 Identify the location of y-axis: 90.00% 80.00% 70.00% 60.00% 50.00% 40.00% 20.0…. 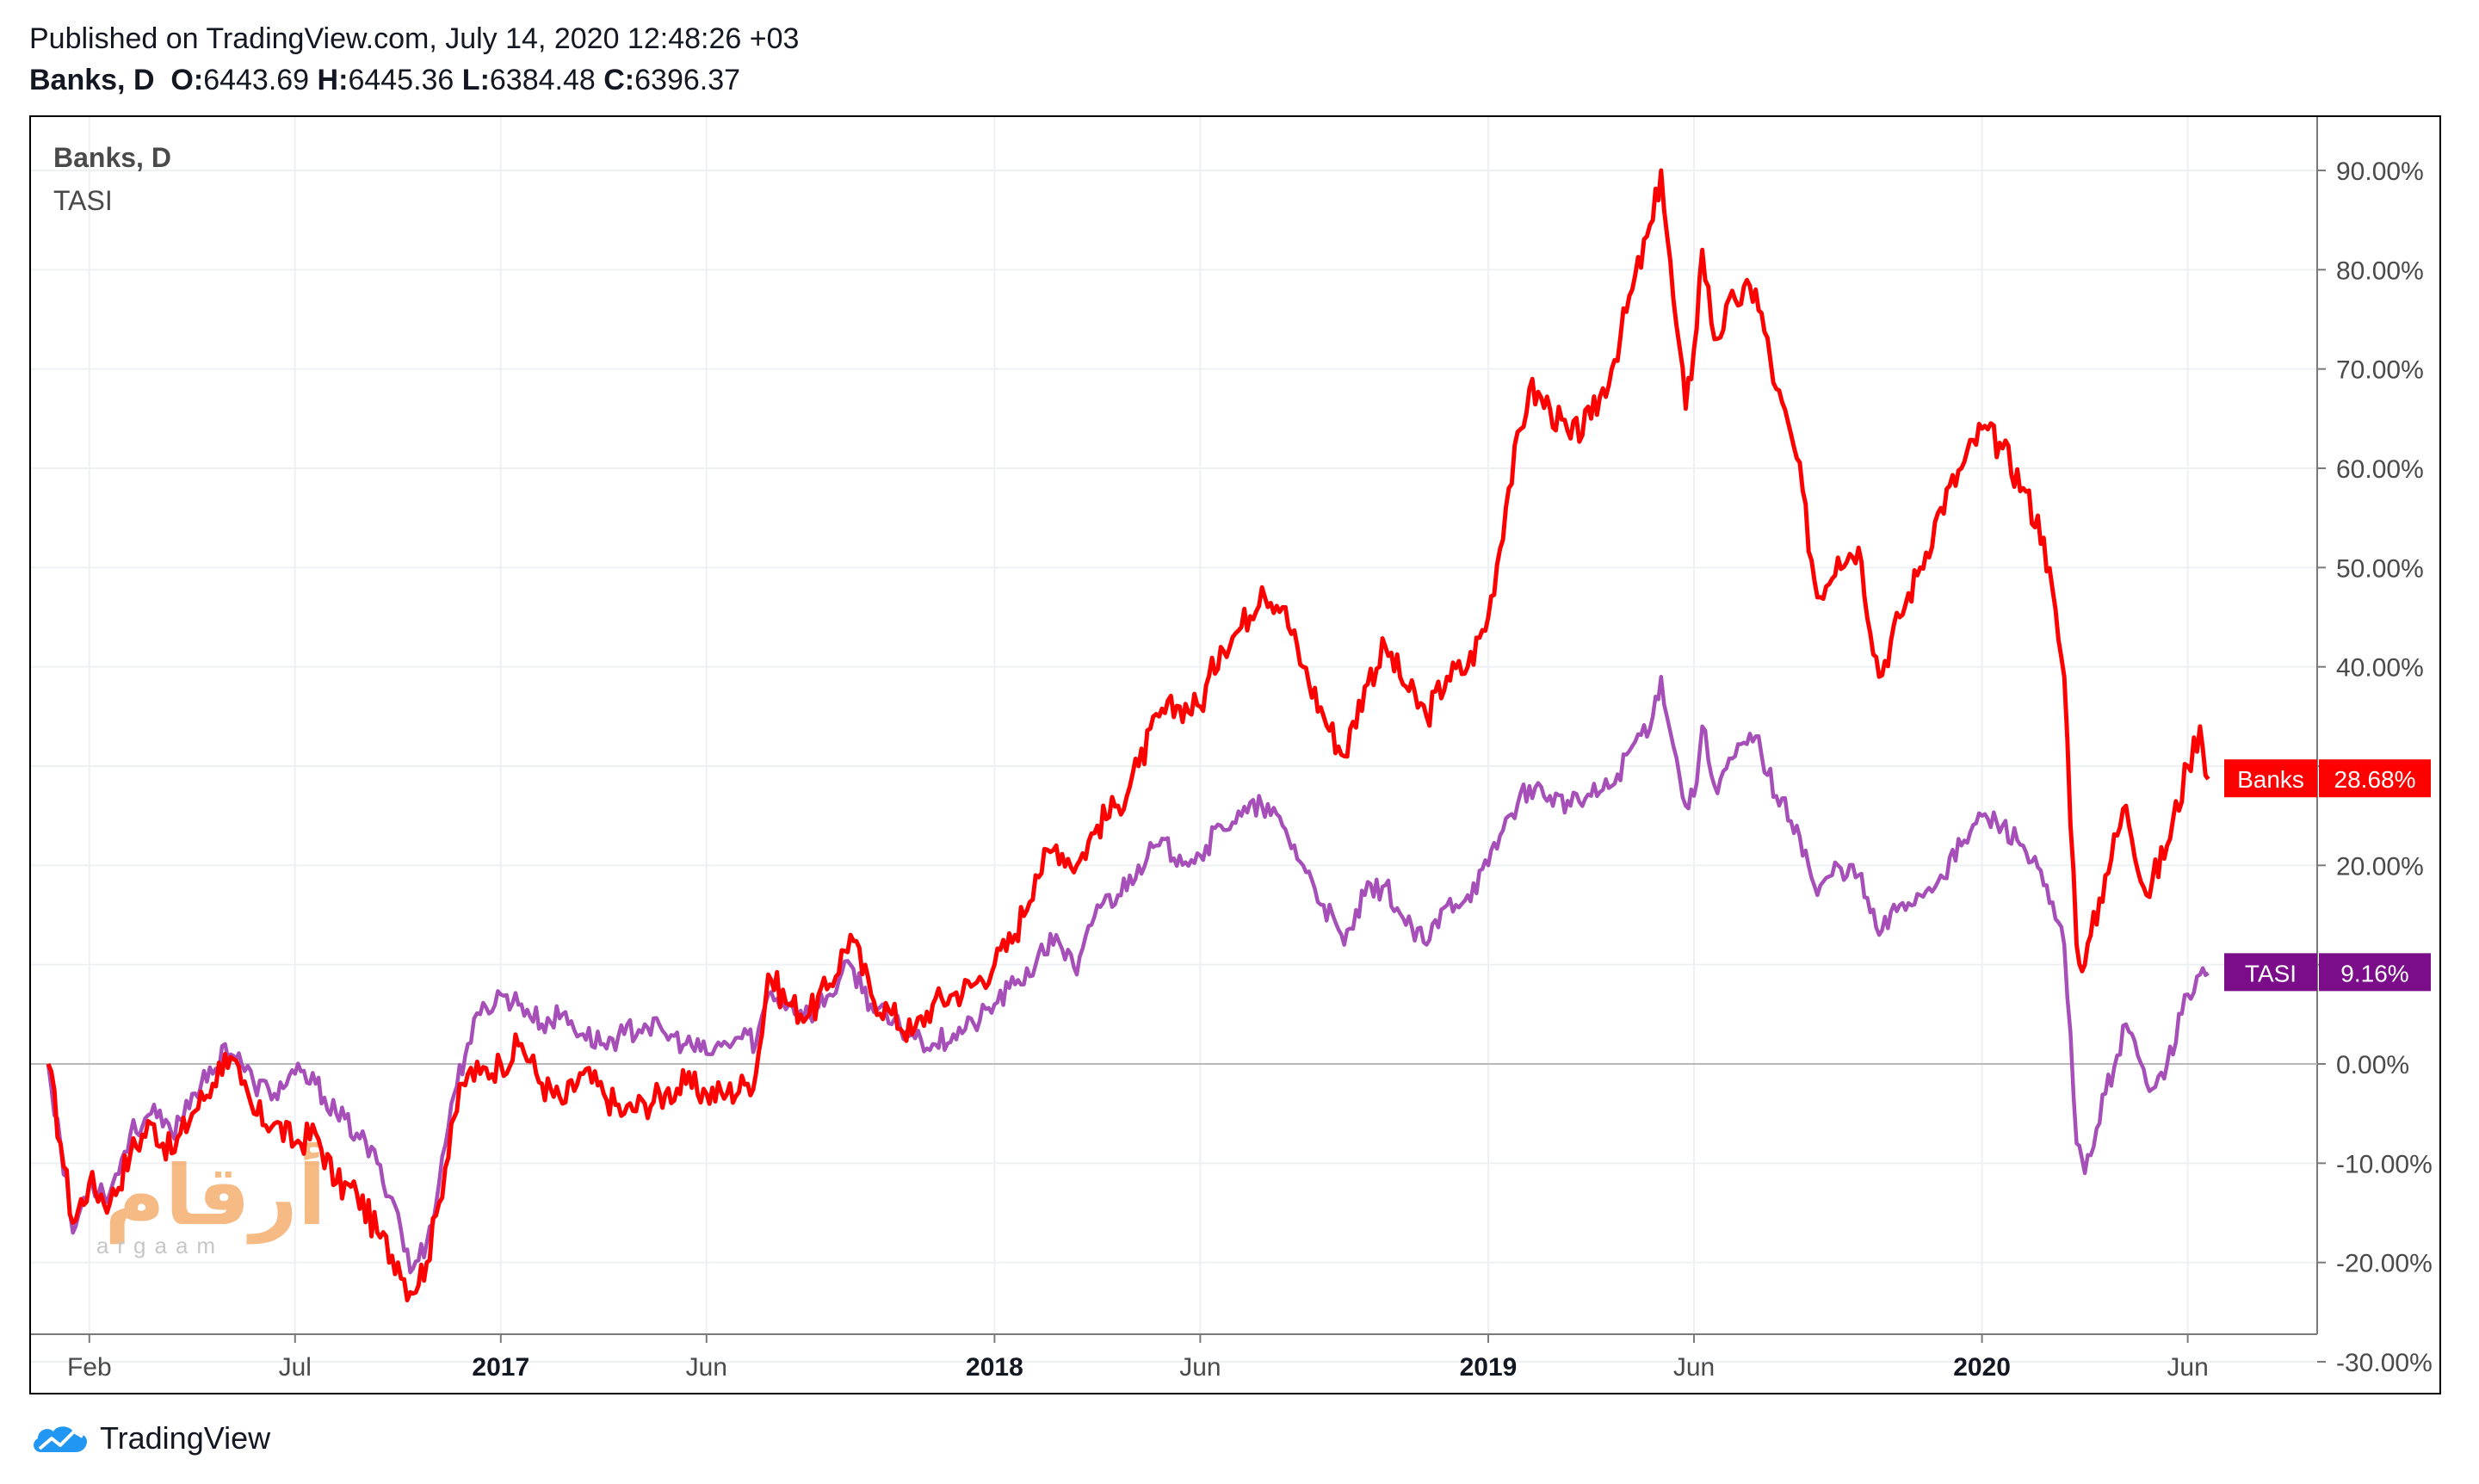
(2375, 767).